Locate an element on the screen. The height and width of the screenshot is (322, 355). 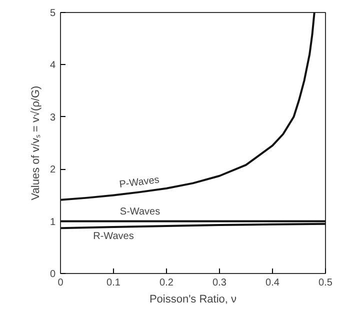
y-tick-label: 5 is located at coordinates (53, 13).